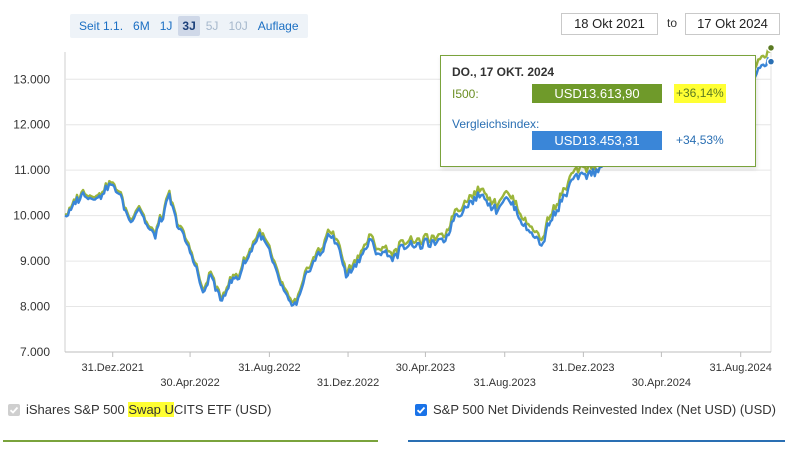 Image resolution: width=790 pixels, height=466 pixels. I want to click on date-from-input: 18 Okt 2021, so click(609, 24).